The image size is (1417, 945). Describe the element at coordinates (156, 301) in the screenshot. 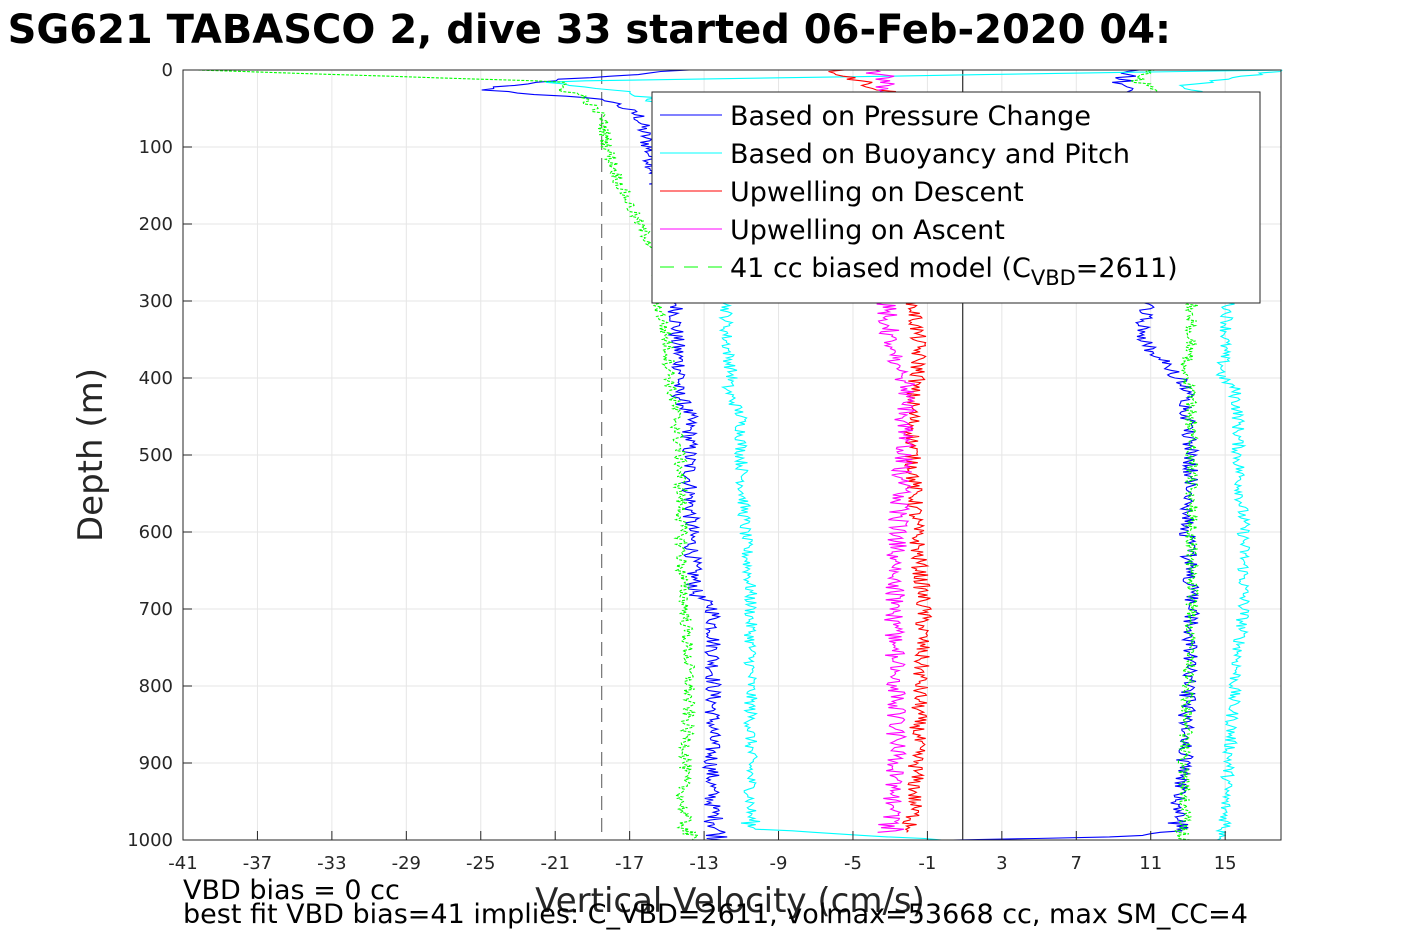

I see `y-tick-label: 300` at that location.